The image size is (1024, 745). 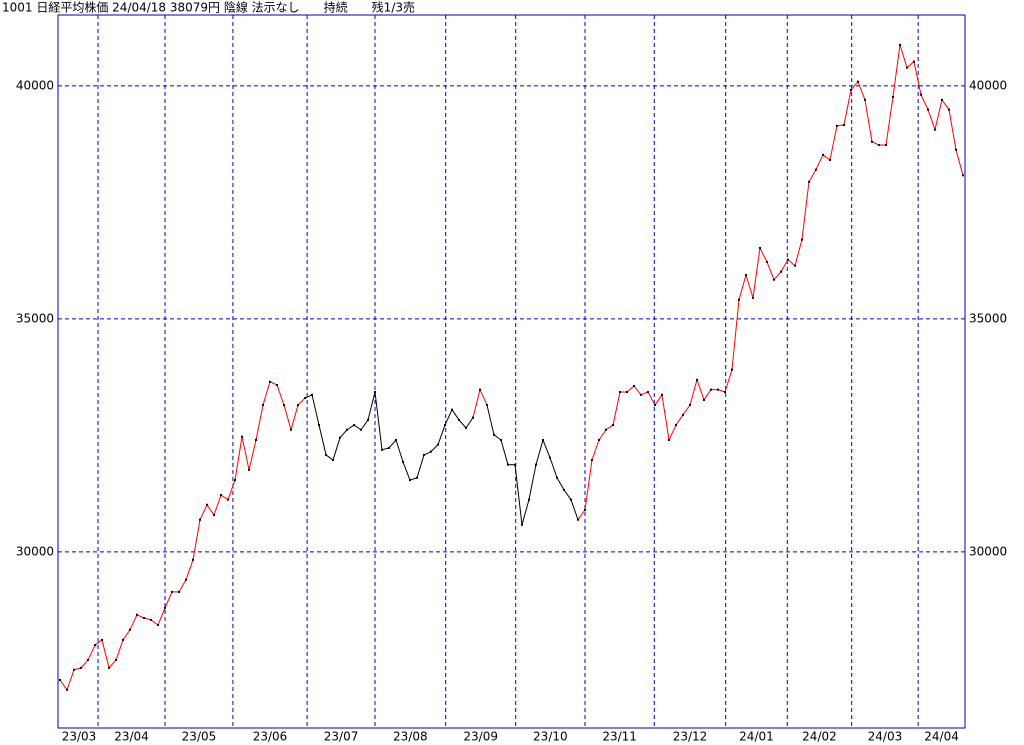 What do you see at coordinates (79, 737) in the screenshot?
I see `x-tick-label: 23/03` at bounding box center [79, 737].